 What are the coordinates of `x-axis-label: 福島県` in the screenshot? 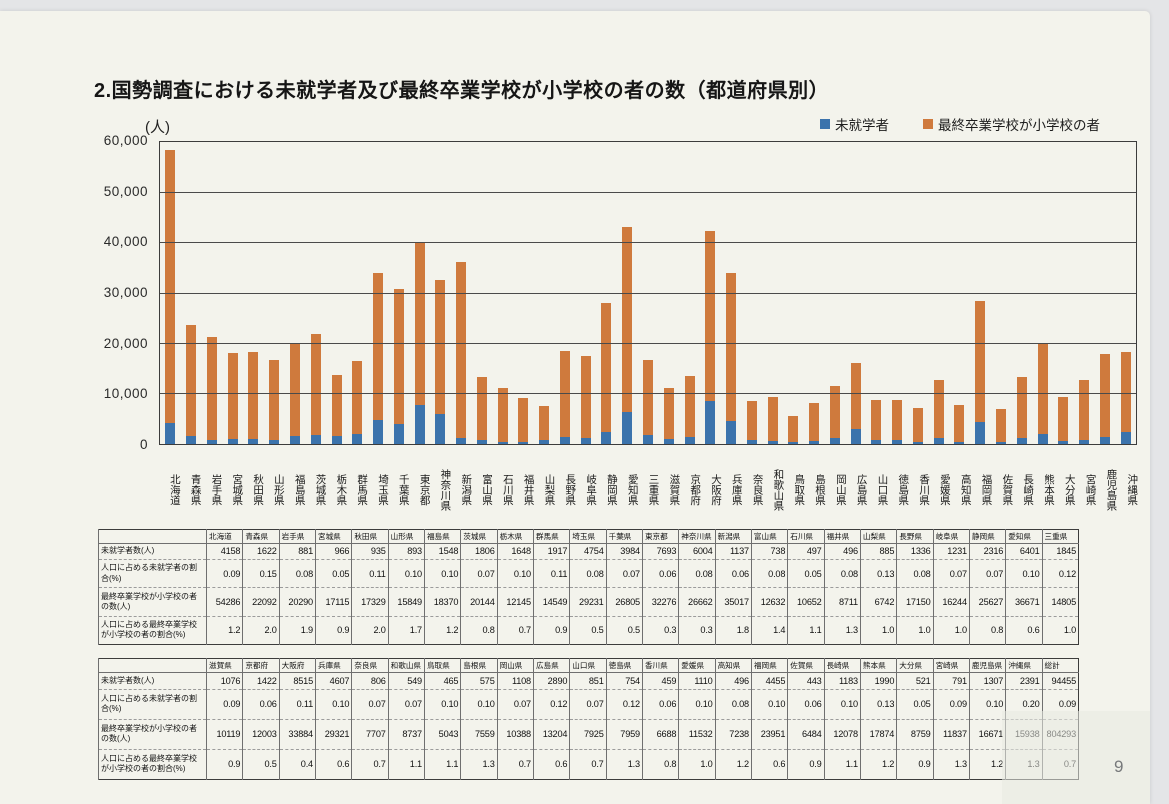 It's located at (299, 490).